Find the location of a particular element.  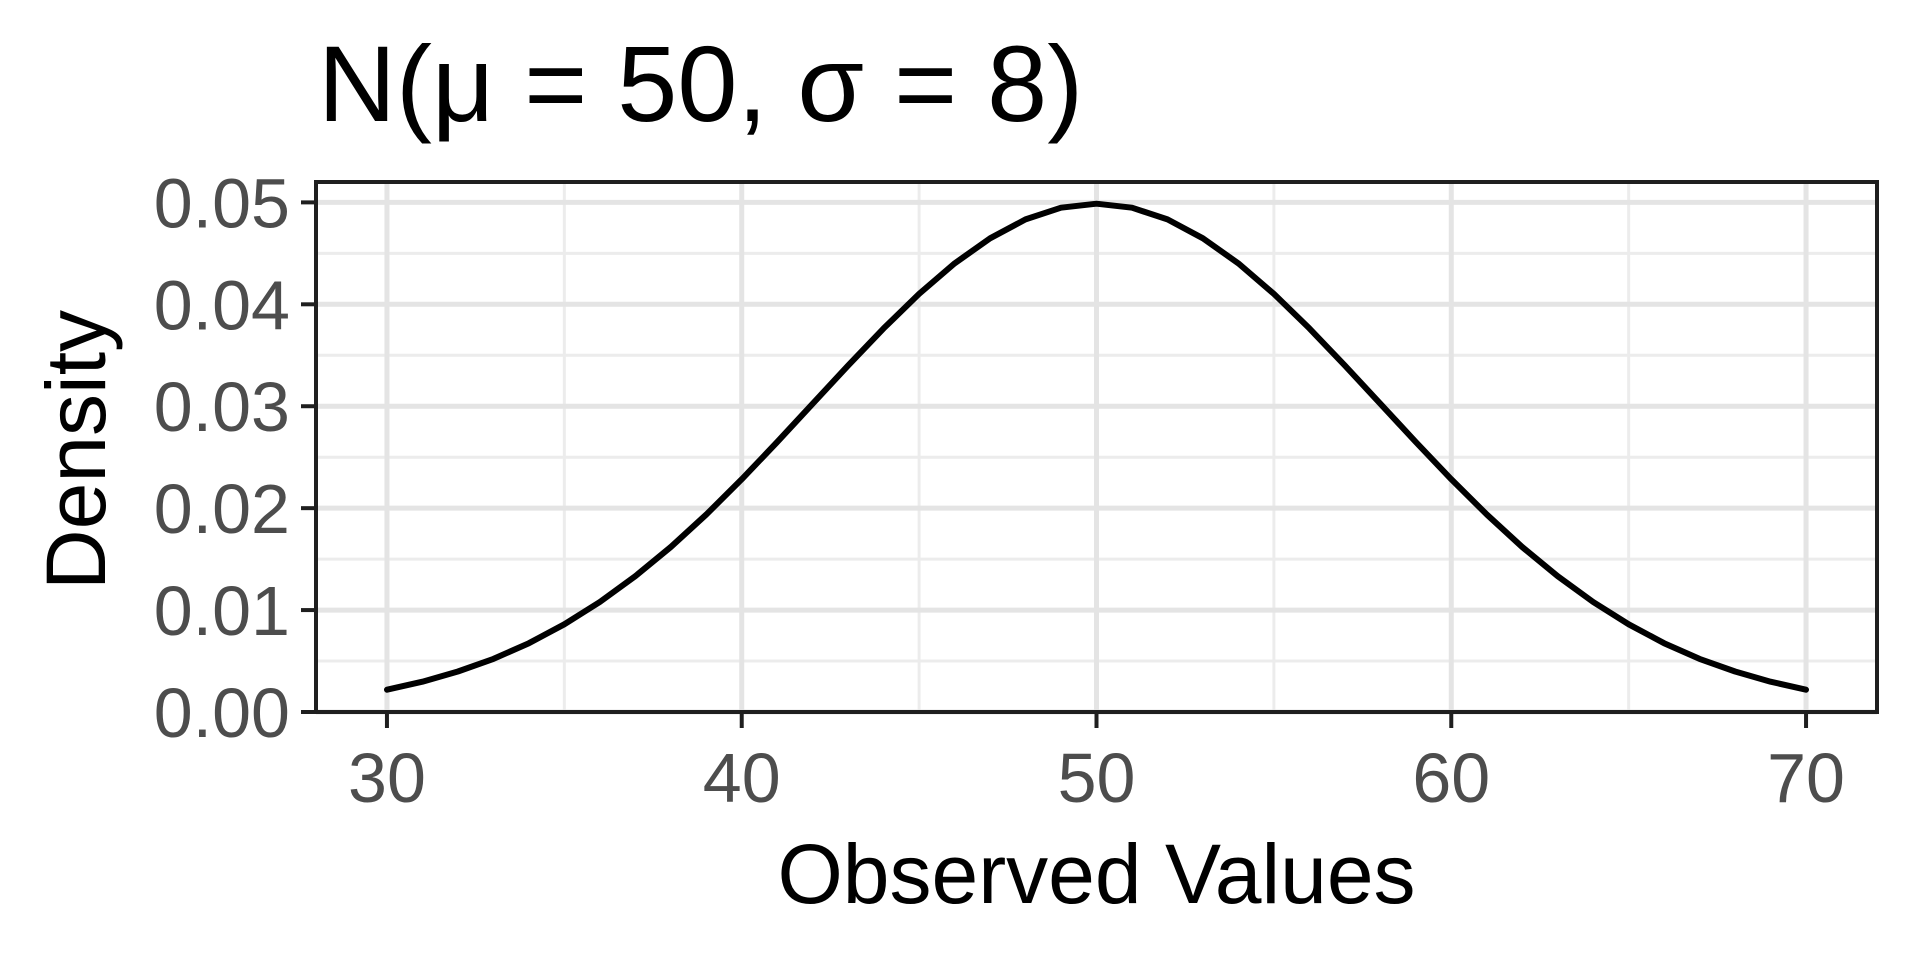

y-tick-label: 0.01 is located at coordinates (222, 611).